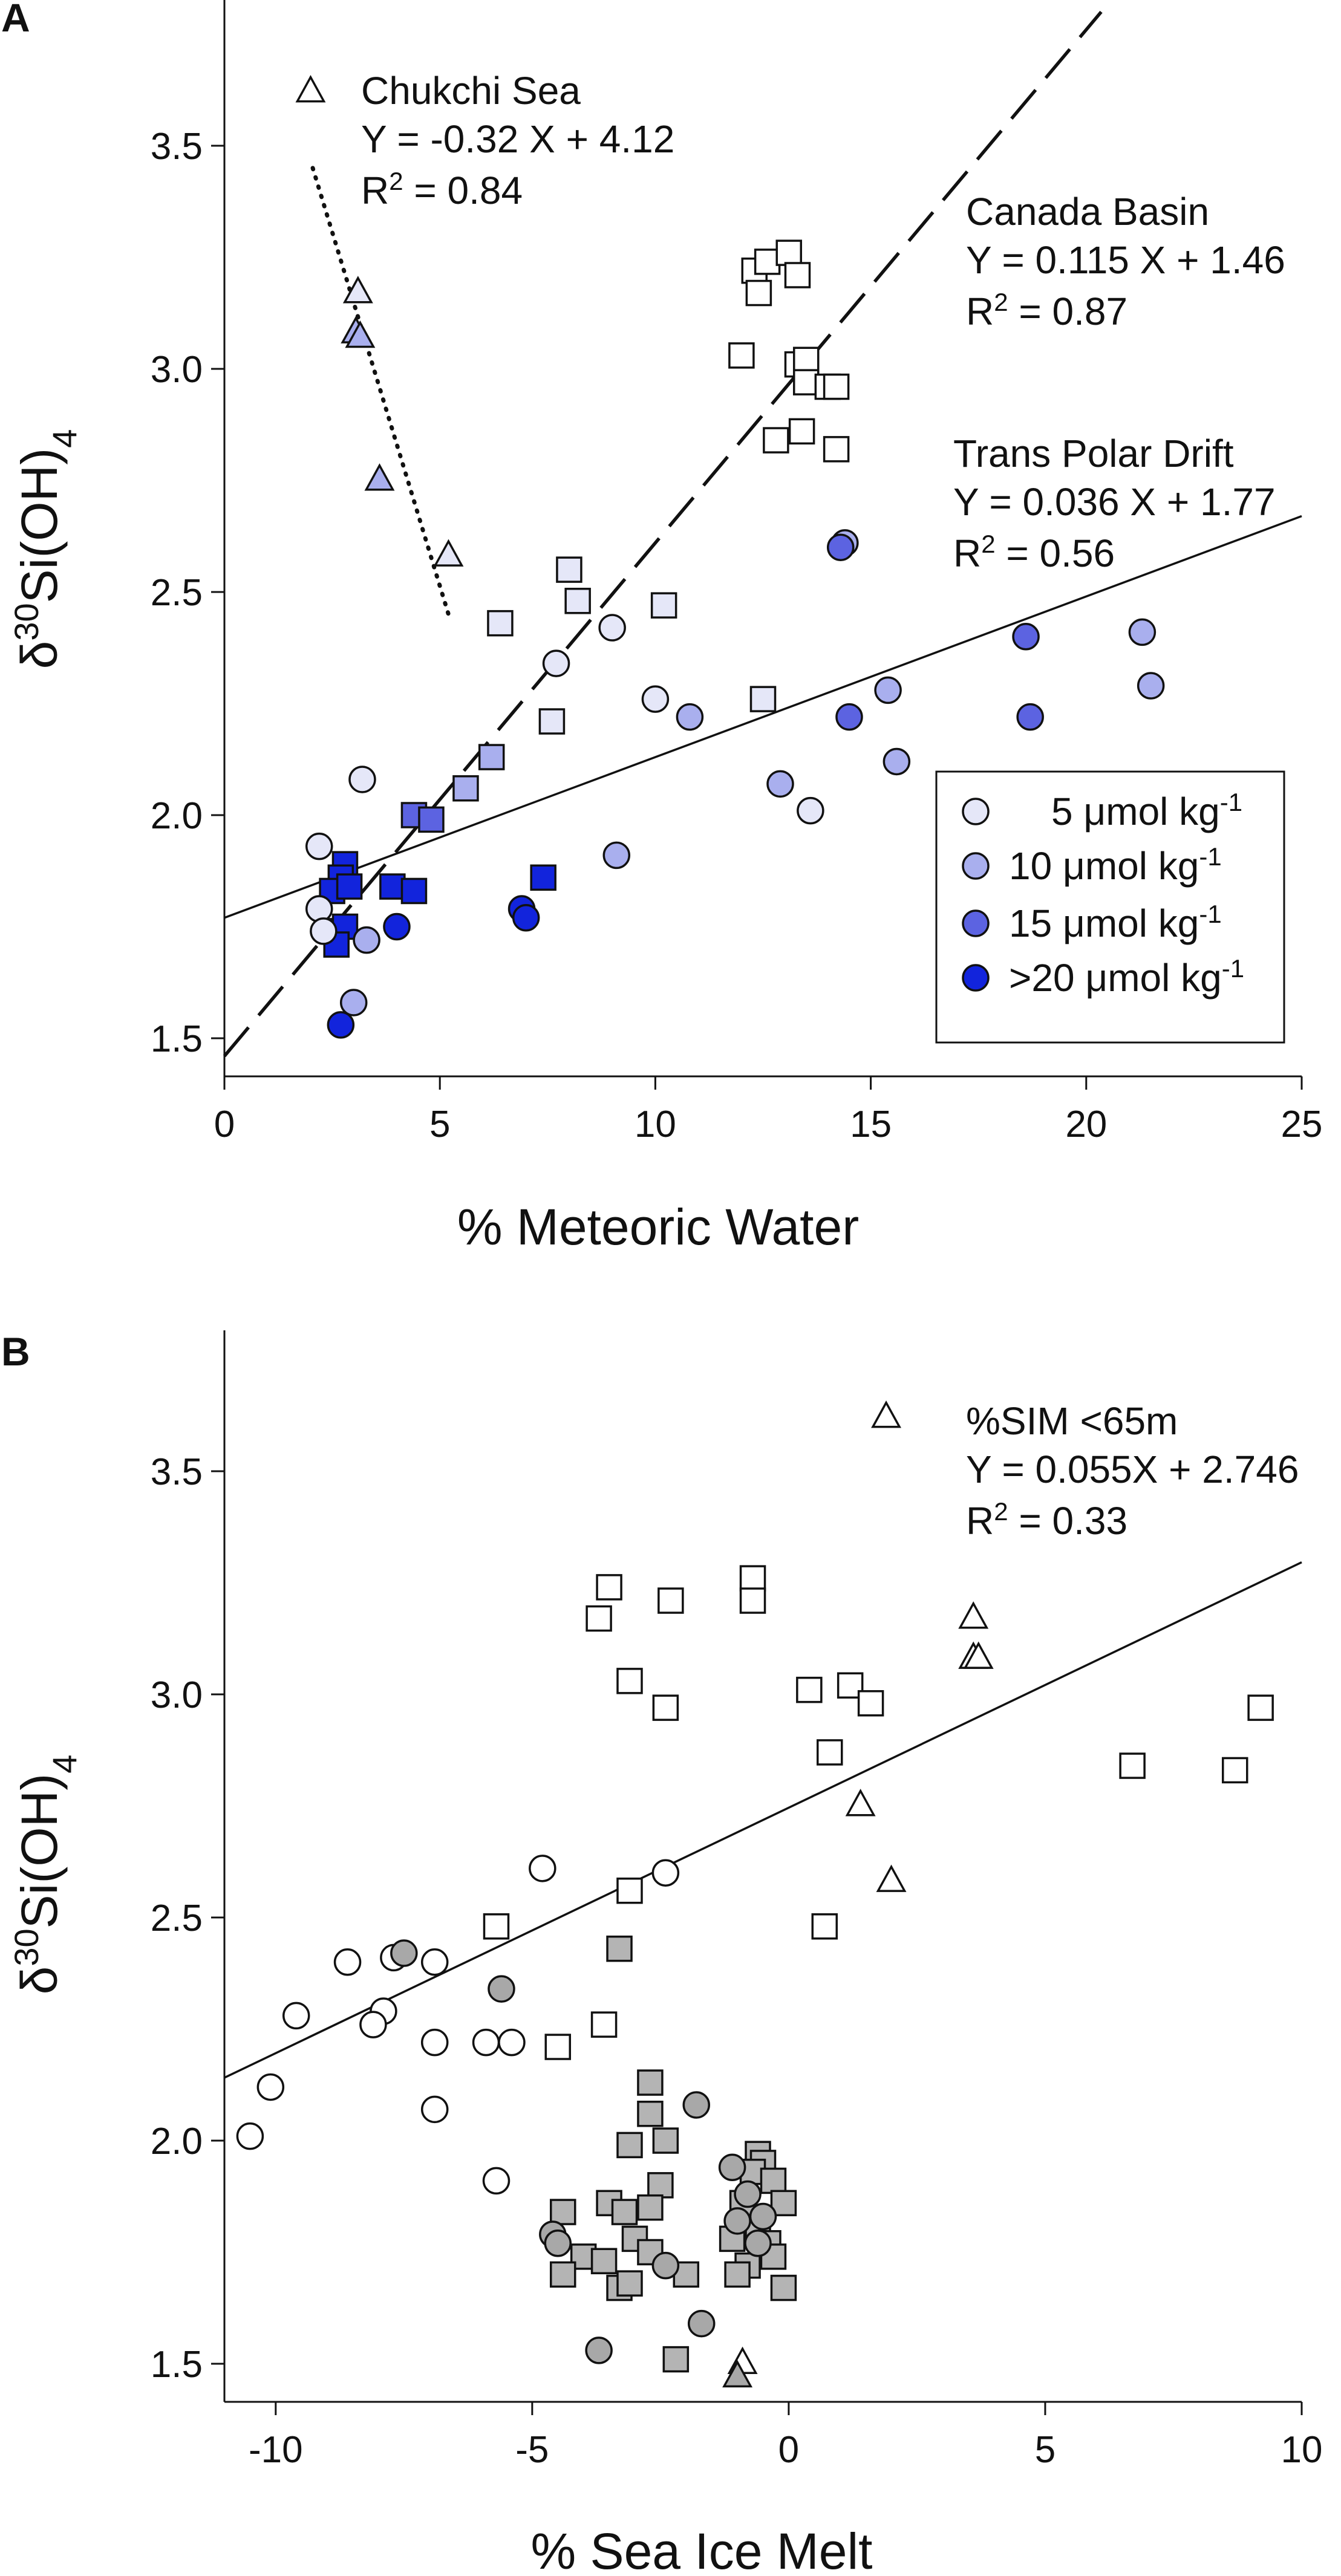 The height and width of the screenshot is (2576, 1341). What do you see at coordinates (1147, 811) in the screenshot?
I see `legend-label: 5 μmol kg-1` at bounding box center [1147, 811].